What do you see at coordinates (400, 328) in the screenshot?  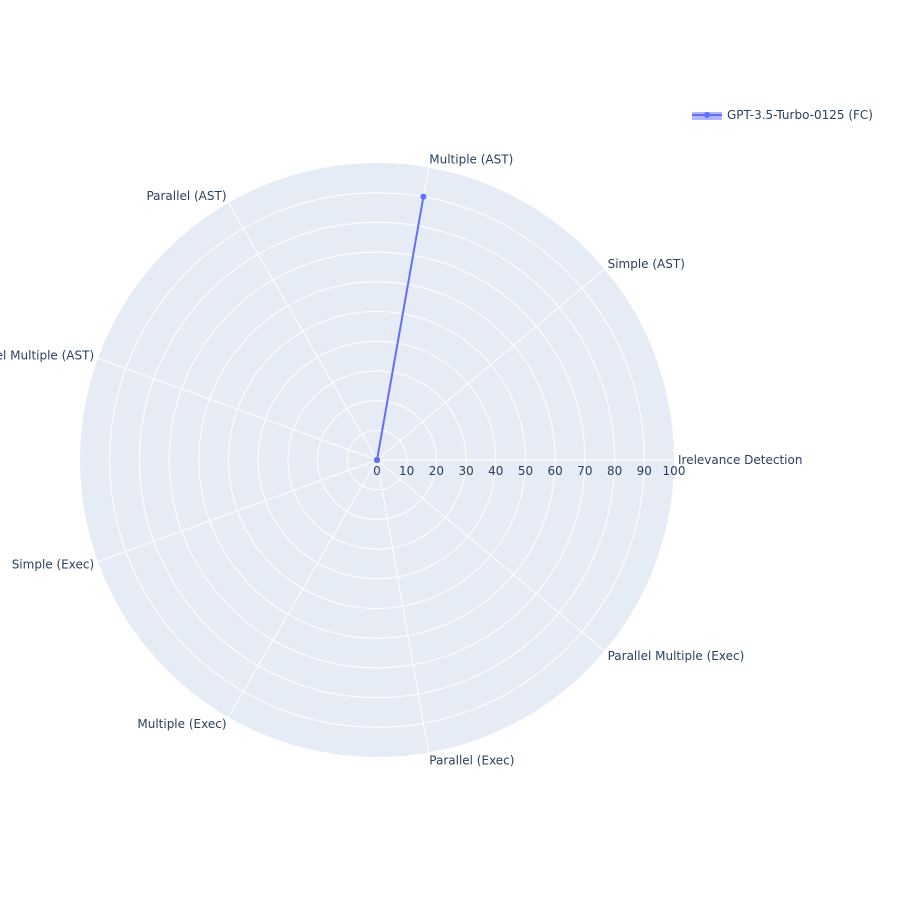 I see `series-layer` at bounding box center [400, 328].